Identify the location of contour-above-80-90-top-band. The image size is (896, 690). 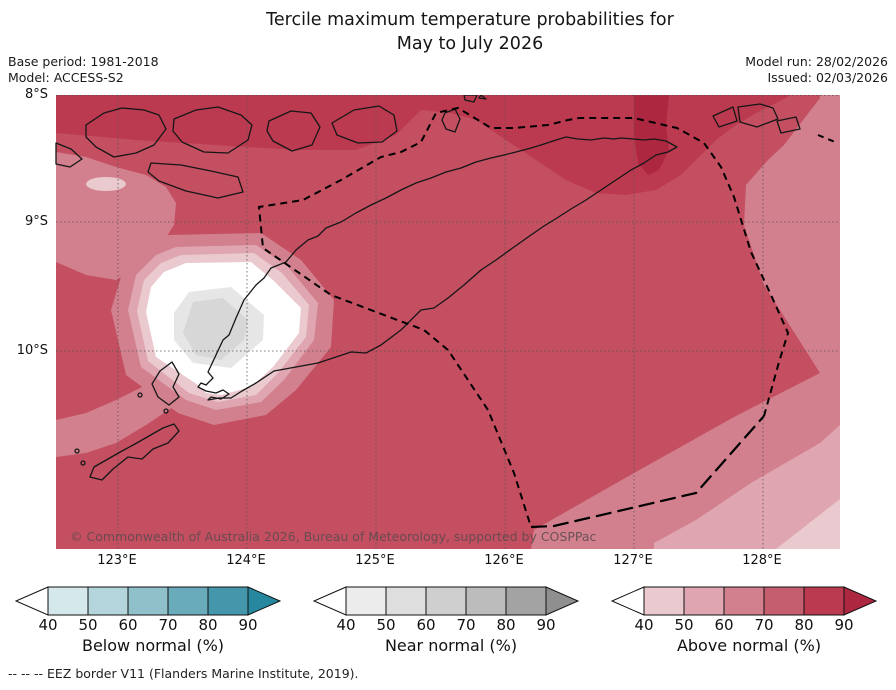
(423, 145).